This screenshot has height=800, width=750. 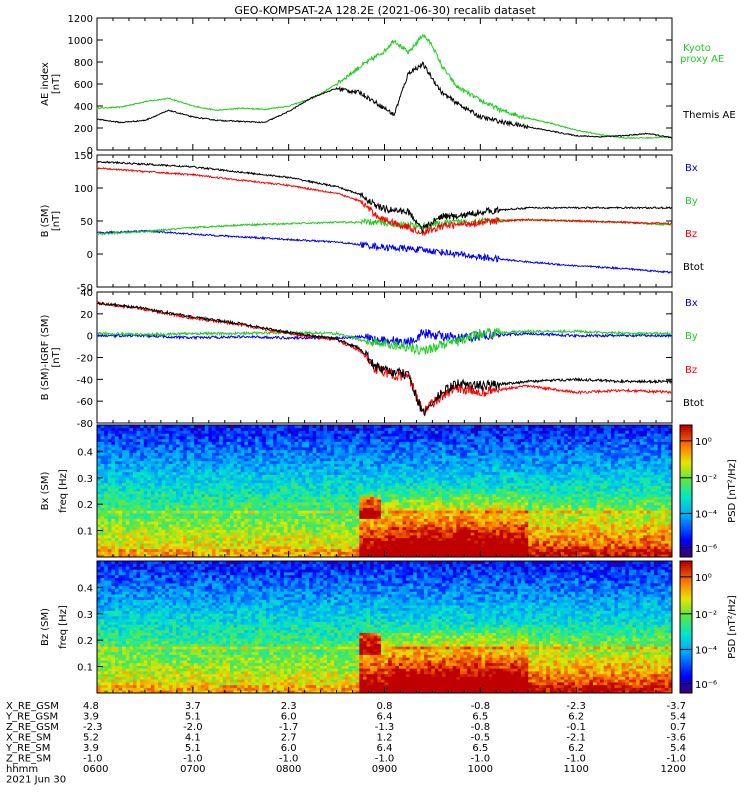 What do you see at coordinates (385, 717) in the screenshot?
I see `orbit-cell: 6.4` at bounding box center [385, 717].